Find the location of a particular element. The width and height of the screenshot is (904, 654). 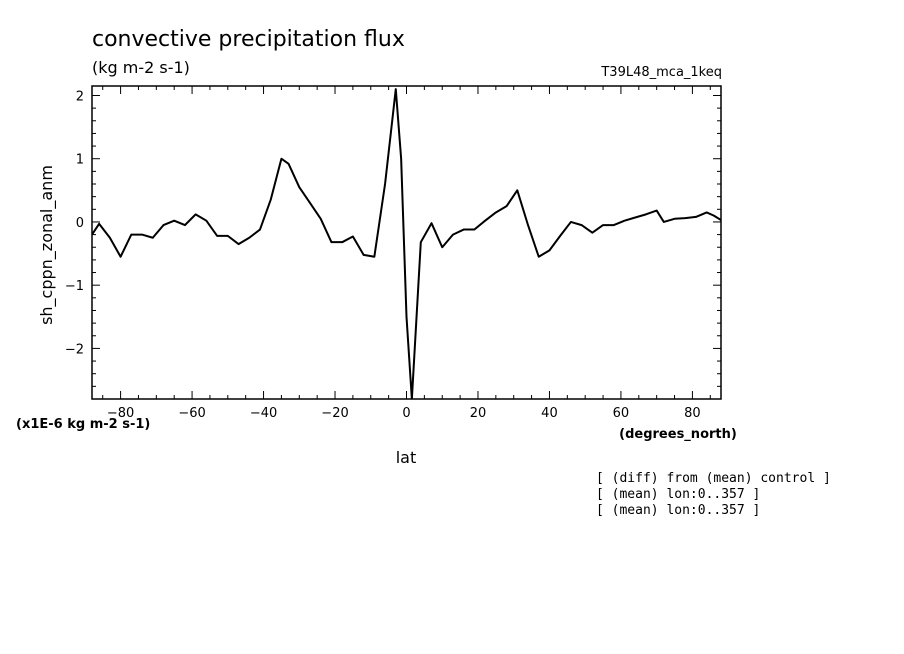

y-tick-label: −2 is located at coordinates (74, 349).